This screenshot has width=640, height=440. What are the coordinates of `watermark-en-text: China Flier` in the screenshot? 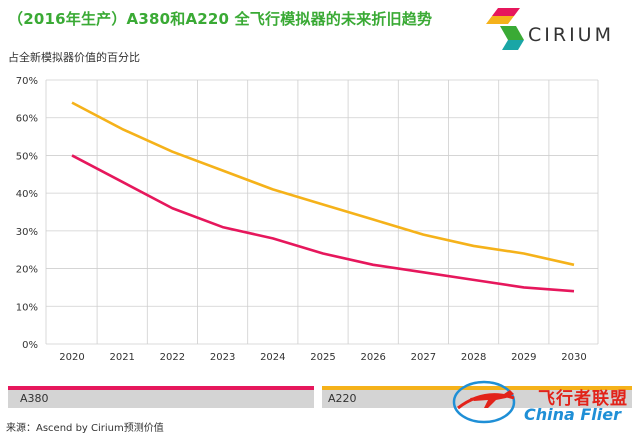 It's located at (573, 414).